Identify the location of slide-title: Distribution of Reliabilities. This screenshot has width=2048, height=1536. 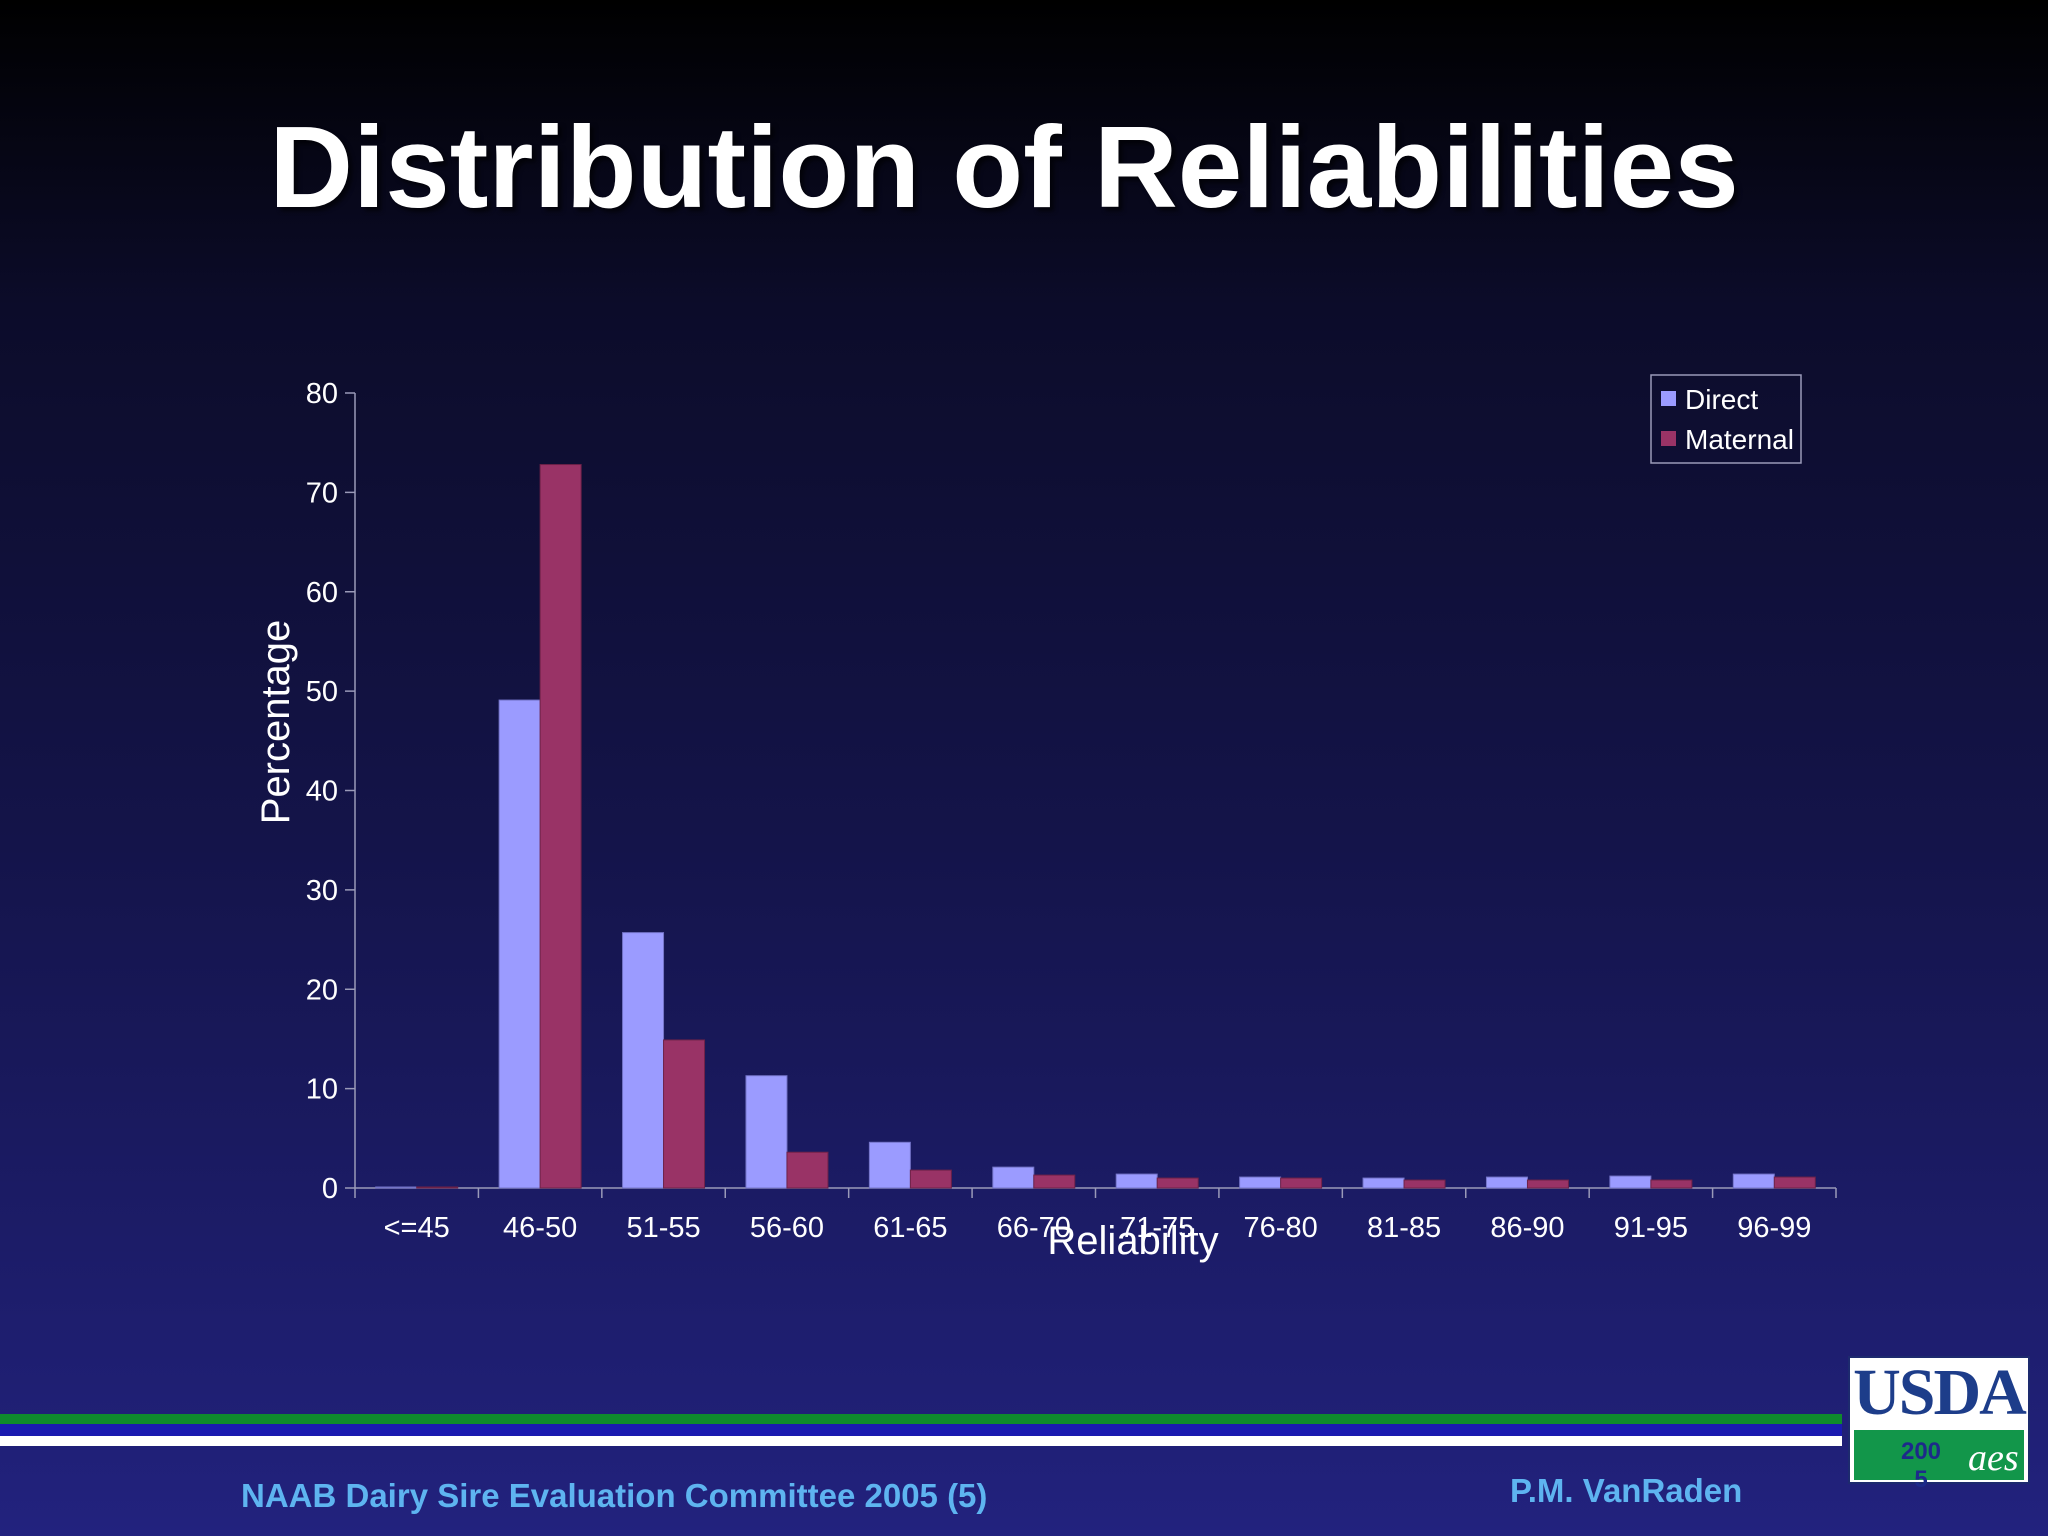
(1004, 167).